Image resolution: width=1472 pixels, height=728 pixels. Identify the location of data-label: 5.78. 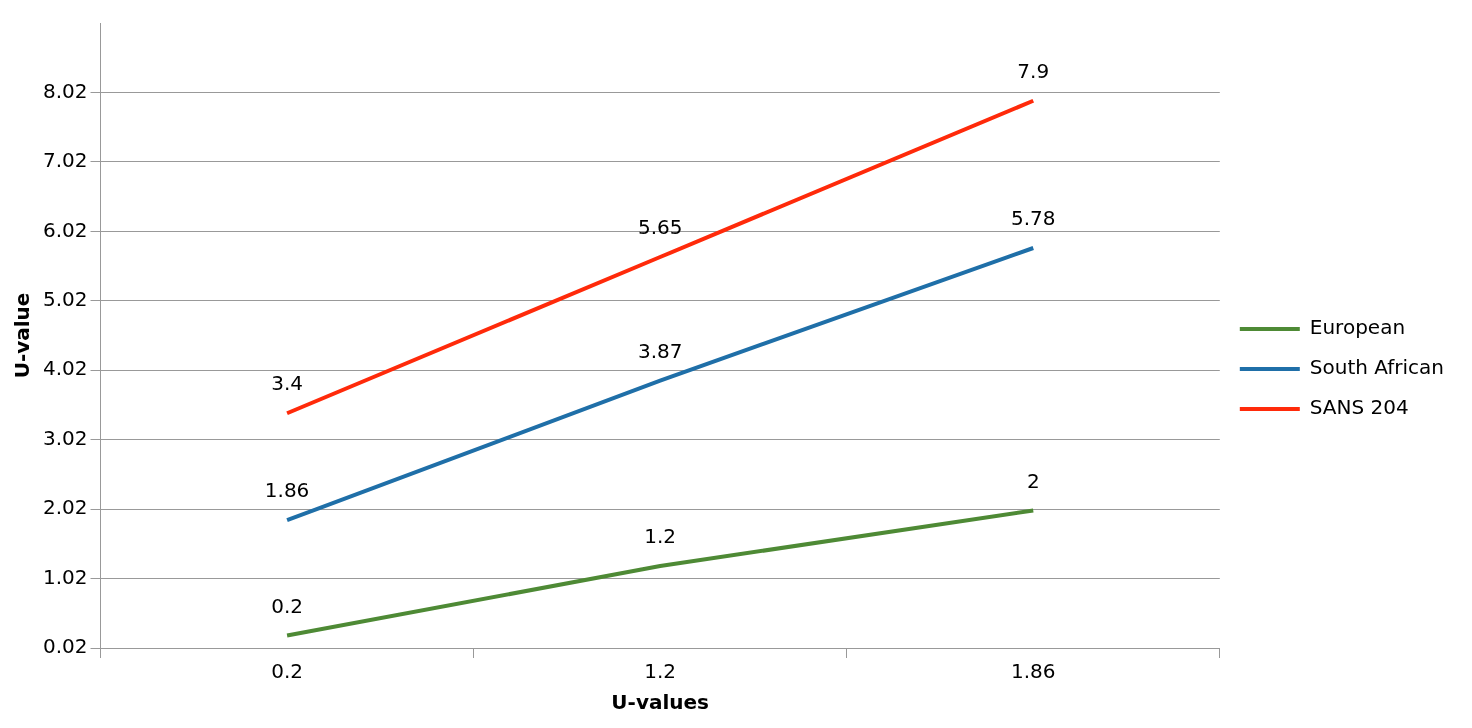
(1033, 218).